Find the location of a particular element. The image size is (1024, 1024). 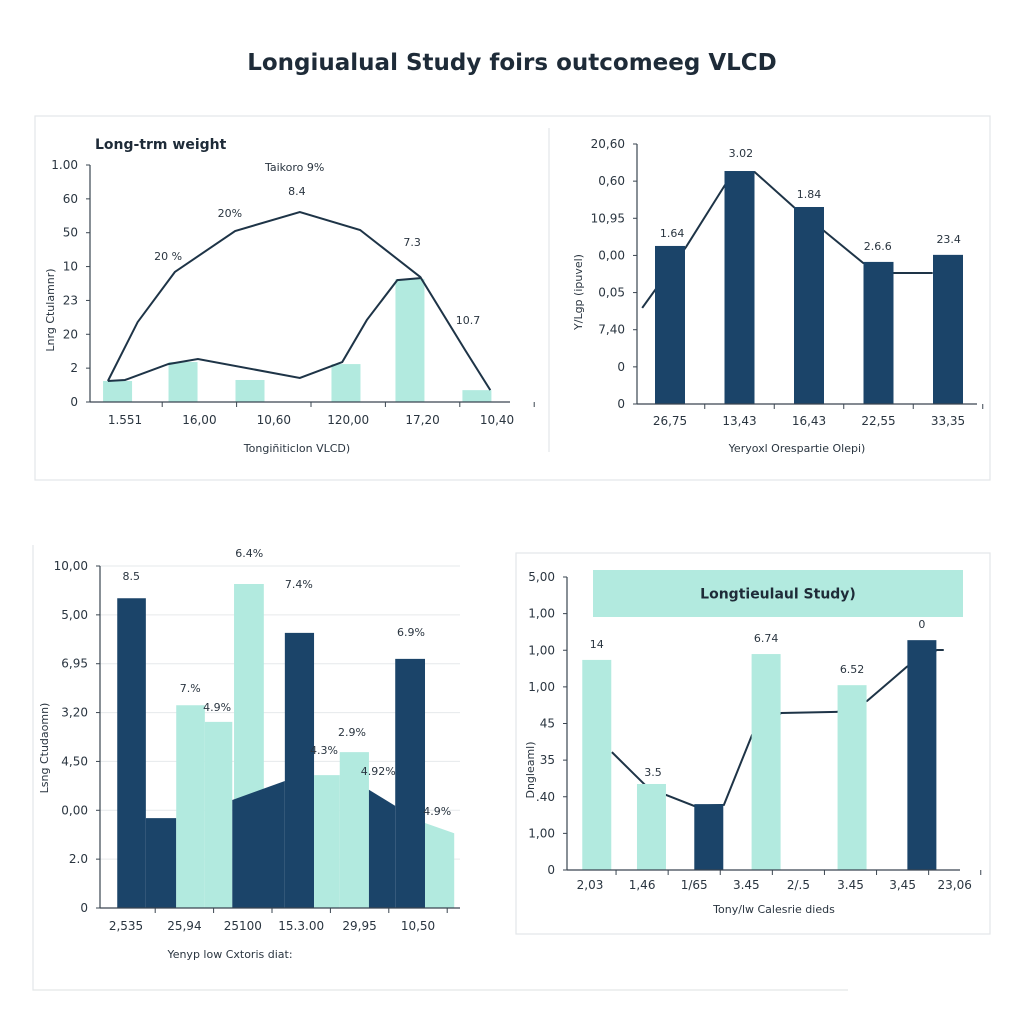

data-label: 20% is located at coordinates (230, 213).